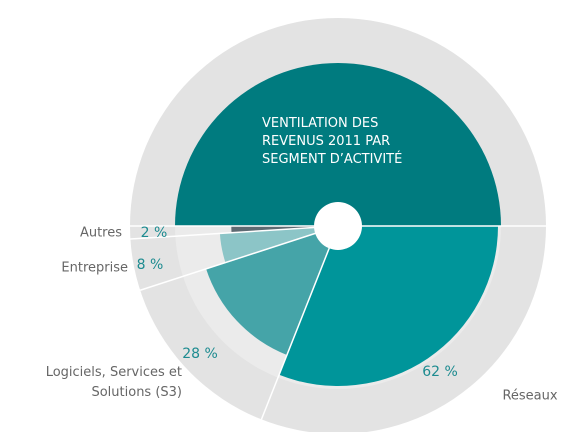 This screenshot has width=561, height=432. Describe the element at coordinates (338, 226) in the screenshot. I see `center-hole` at that location.